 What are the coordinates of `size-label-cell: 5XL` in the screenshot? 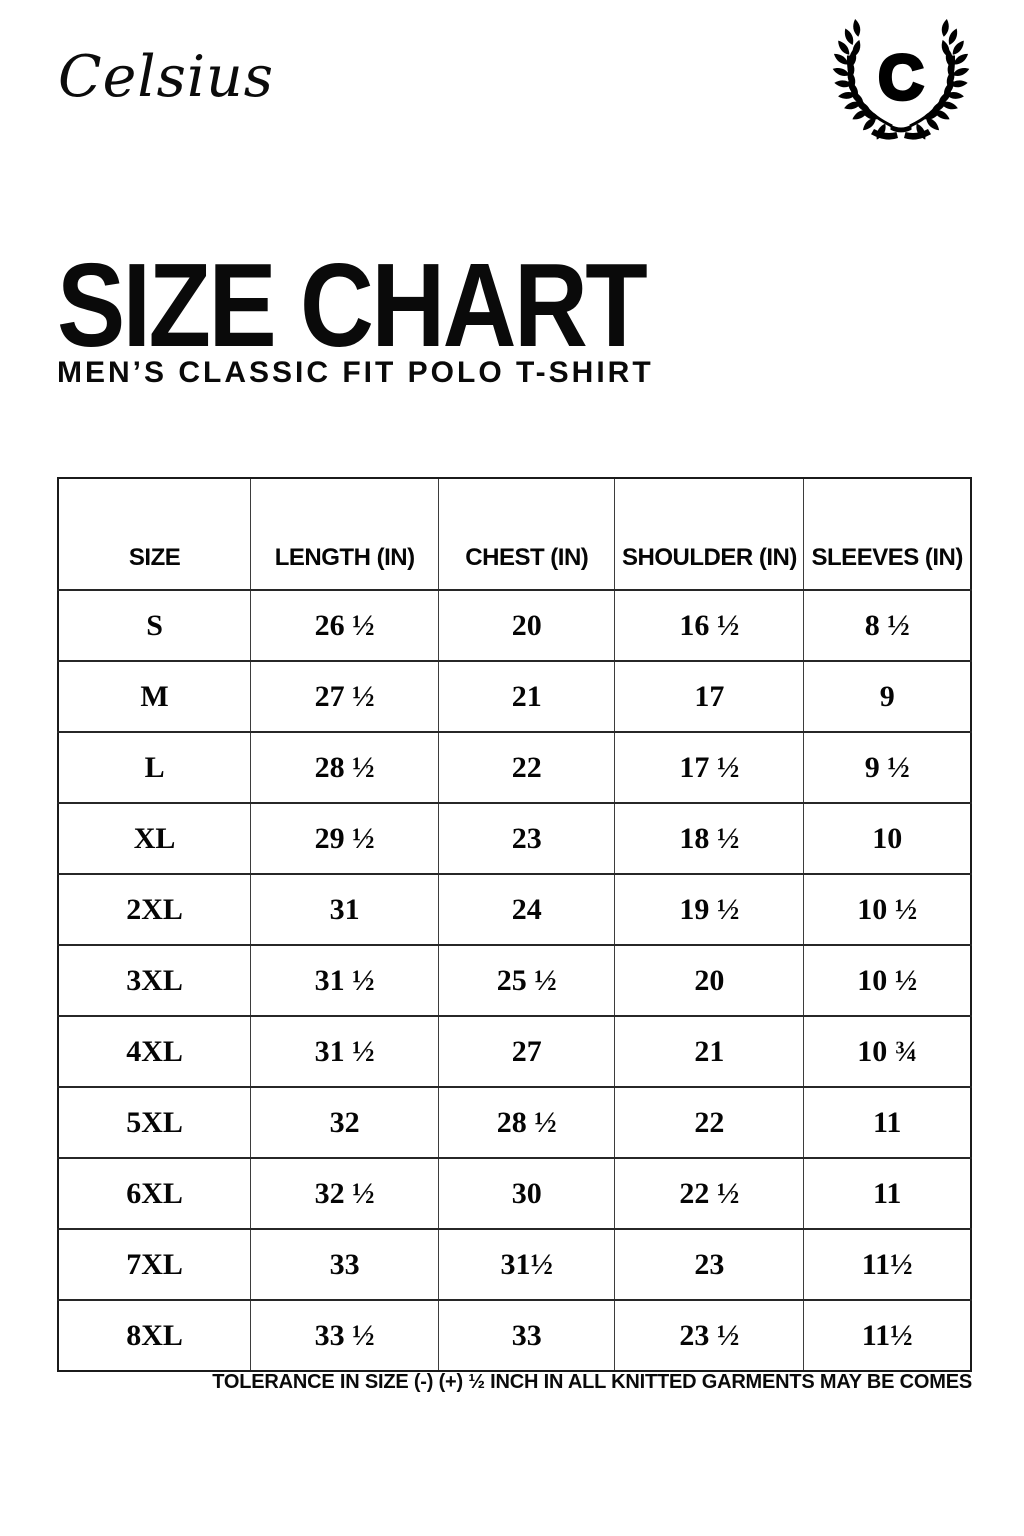 It's located at (154, 1122).